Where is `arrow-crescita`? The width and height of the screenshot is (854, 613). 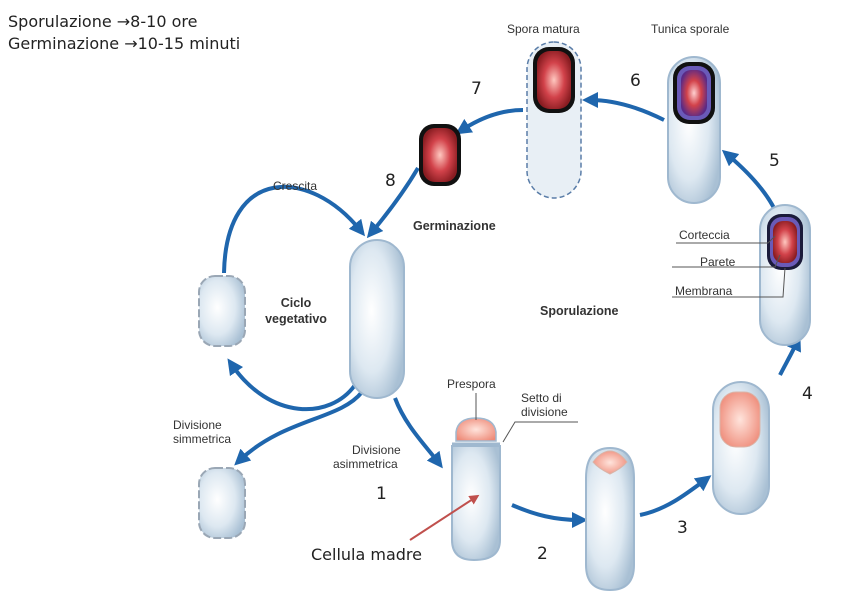 arrow-crescita is located at coordinates (294, 229).